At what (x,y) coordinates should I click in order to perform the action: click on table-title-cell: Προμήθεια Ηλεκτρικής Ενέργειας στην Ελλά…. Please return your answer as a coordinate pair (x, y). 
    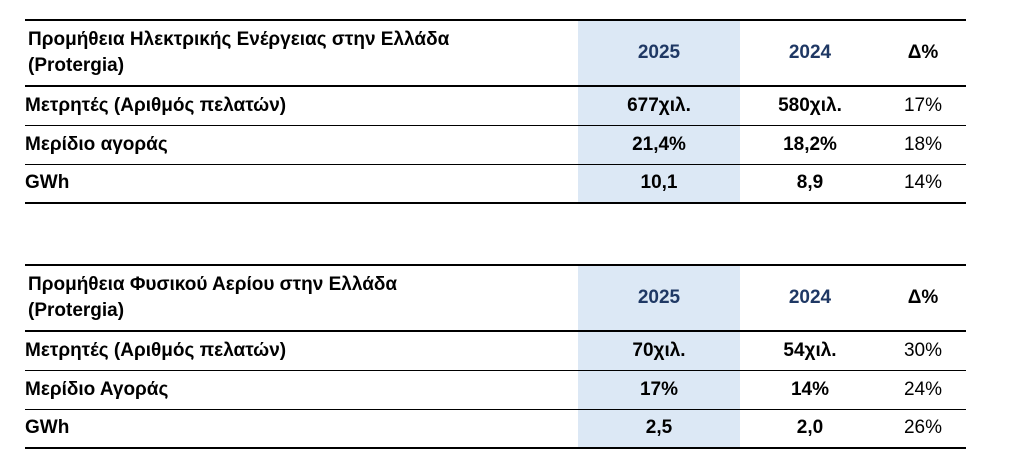
    Looking at the image, I should click on (301, 53).